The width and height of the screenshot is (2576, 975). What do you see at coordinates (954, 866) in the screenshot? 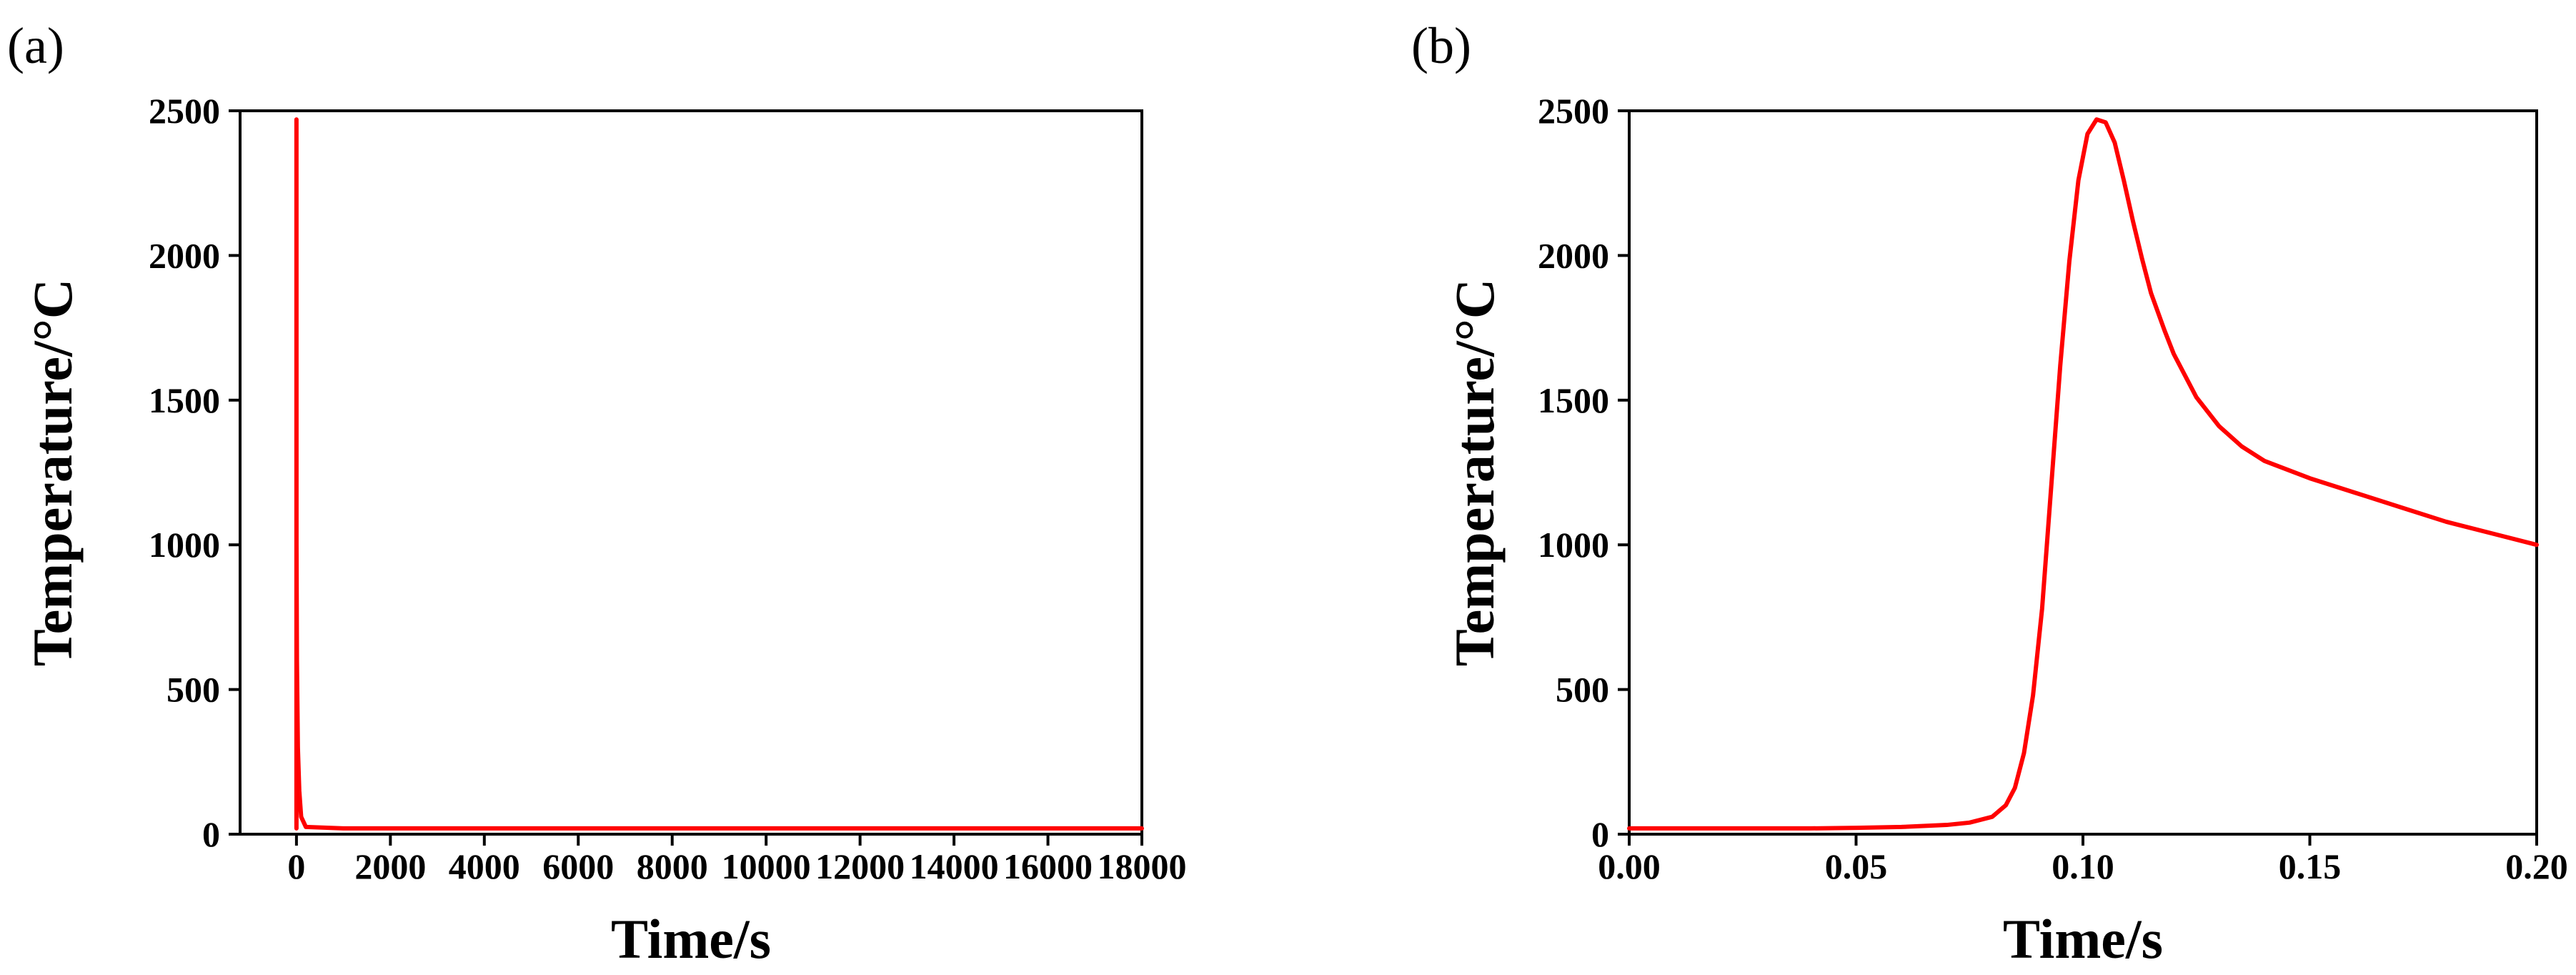
I see `x-tick-label: 14000` at bounding box center [954, 866].